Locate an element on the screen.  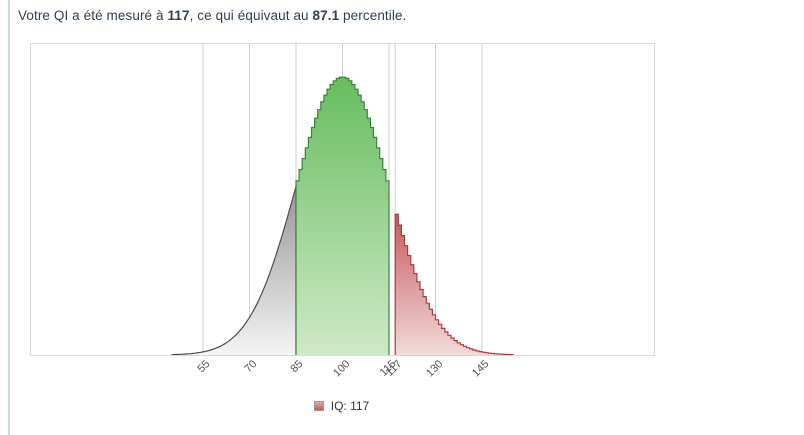
x-tick-label: 85 is located at coordinates (297, 367).